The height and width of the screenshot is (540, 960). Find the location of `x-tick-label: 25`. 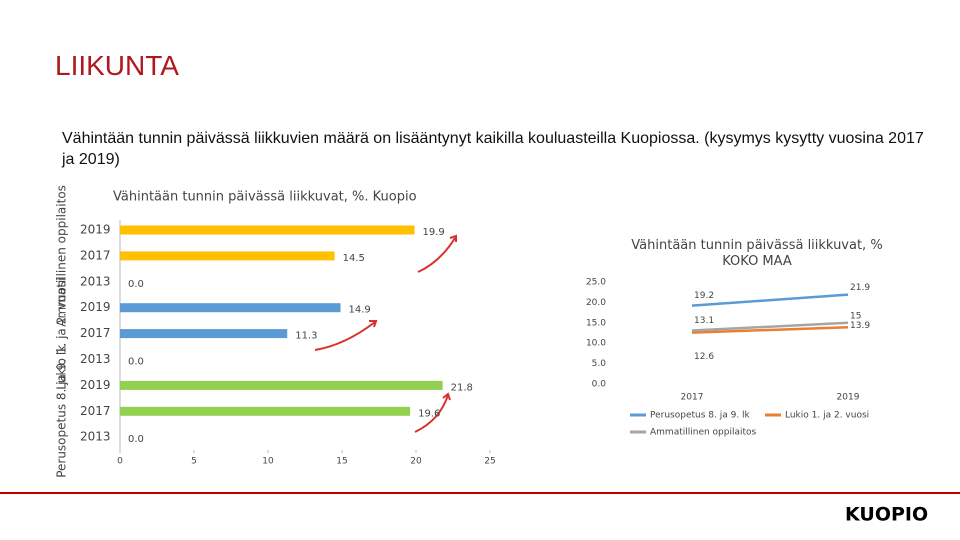

x-tick-label: 25 is located at coordinates (489, 462).